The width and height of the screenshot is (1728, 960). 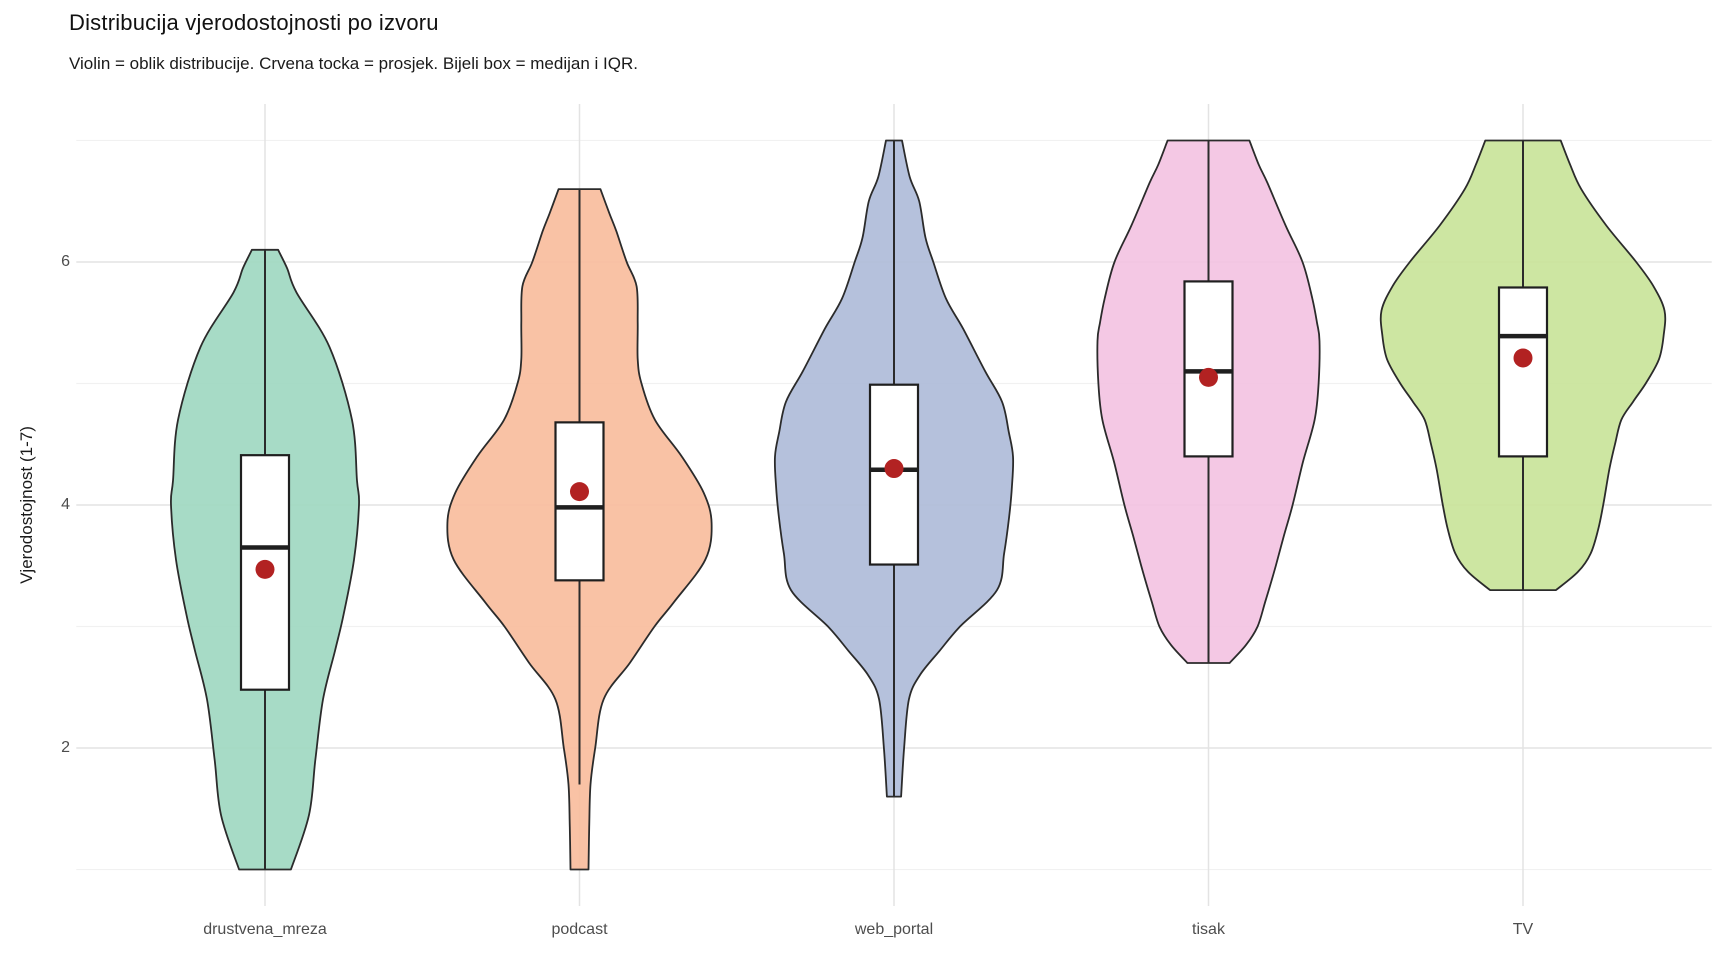 I want to click on mean-point-drustvena_mreza, so click(x=265, y=569).